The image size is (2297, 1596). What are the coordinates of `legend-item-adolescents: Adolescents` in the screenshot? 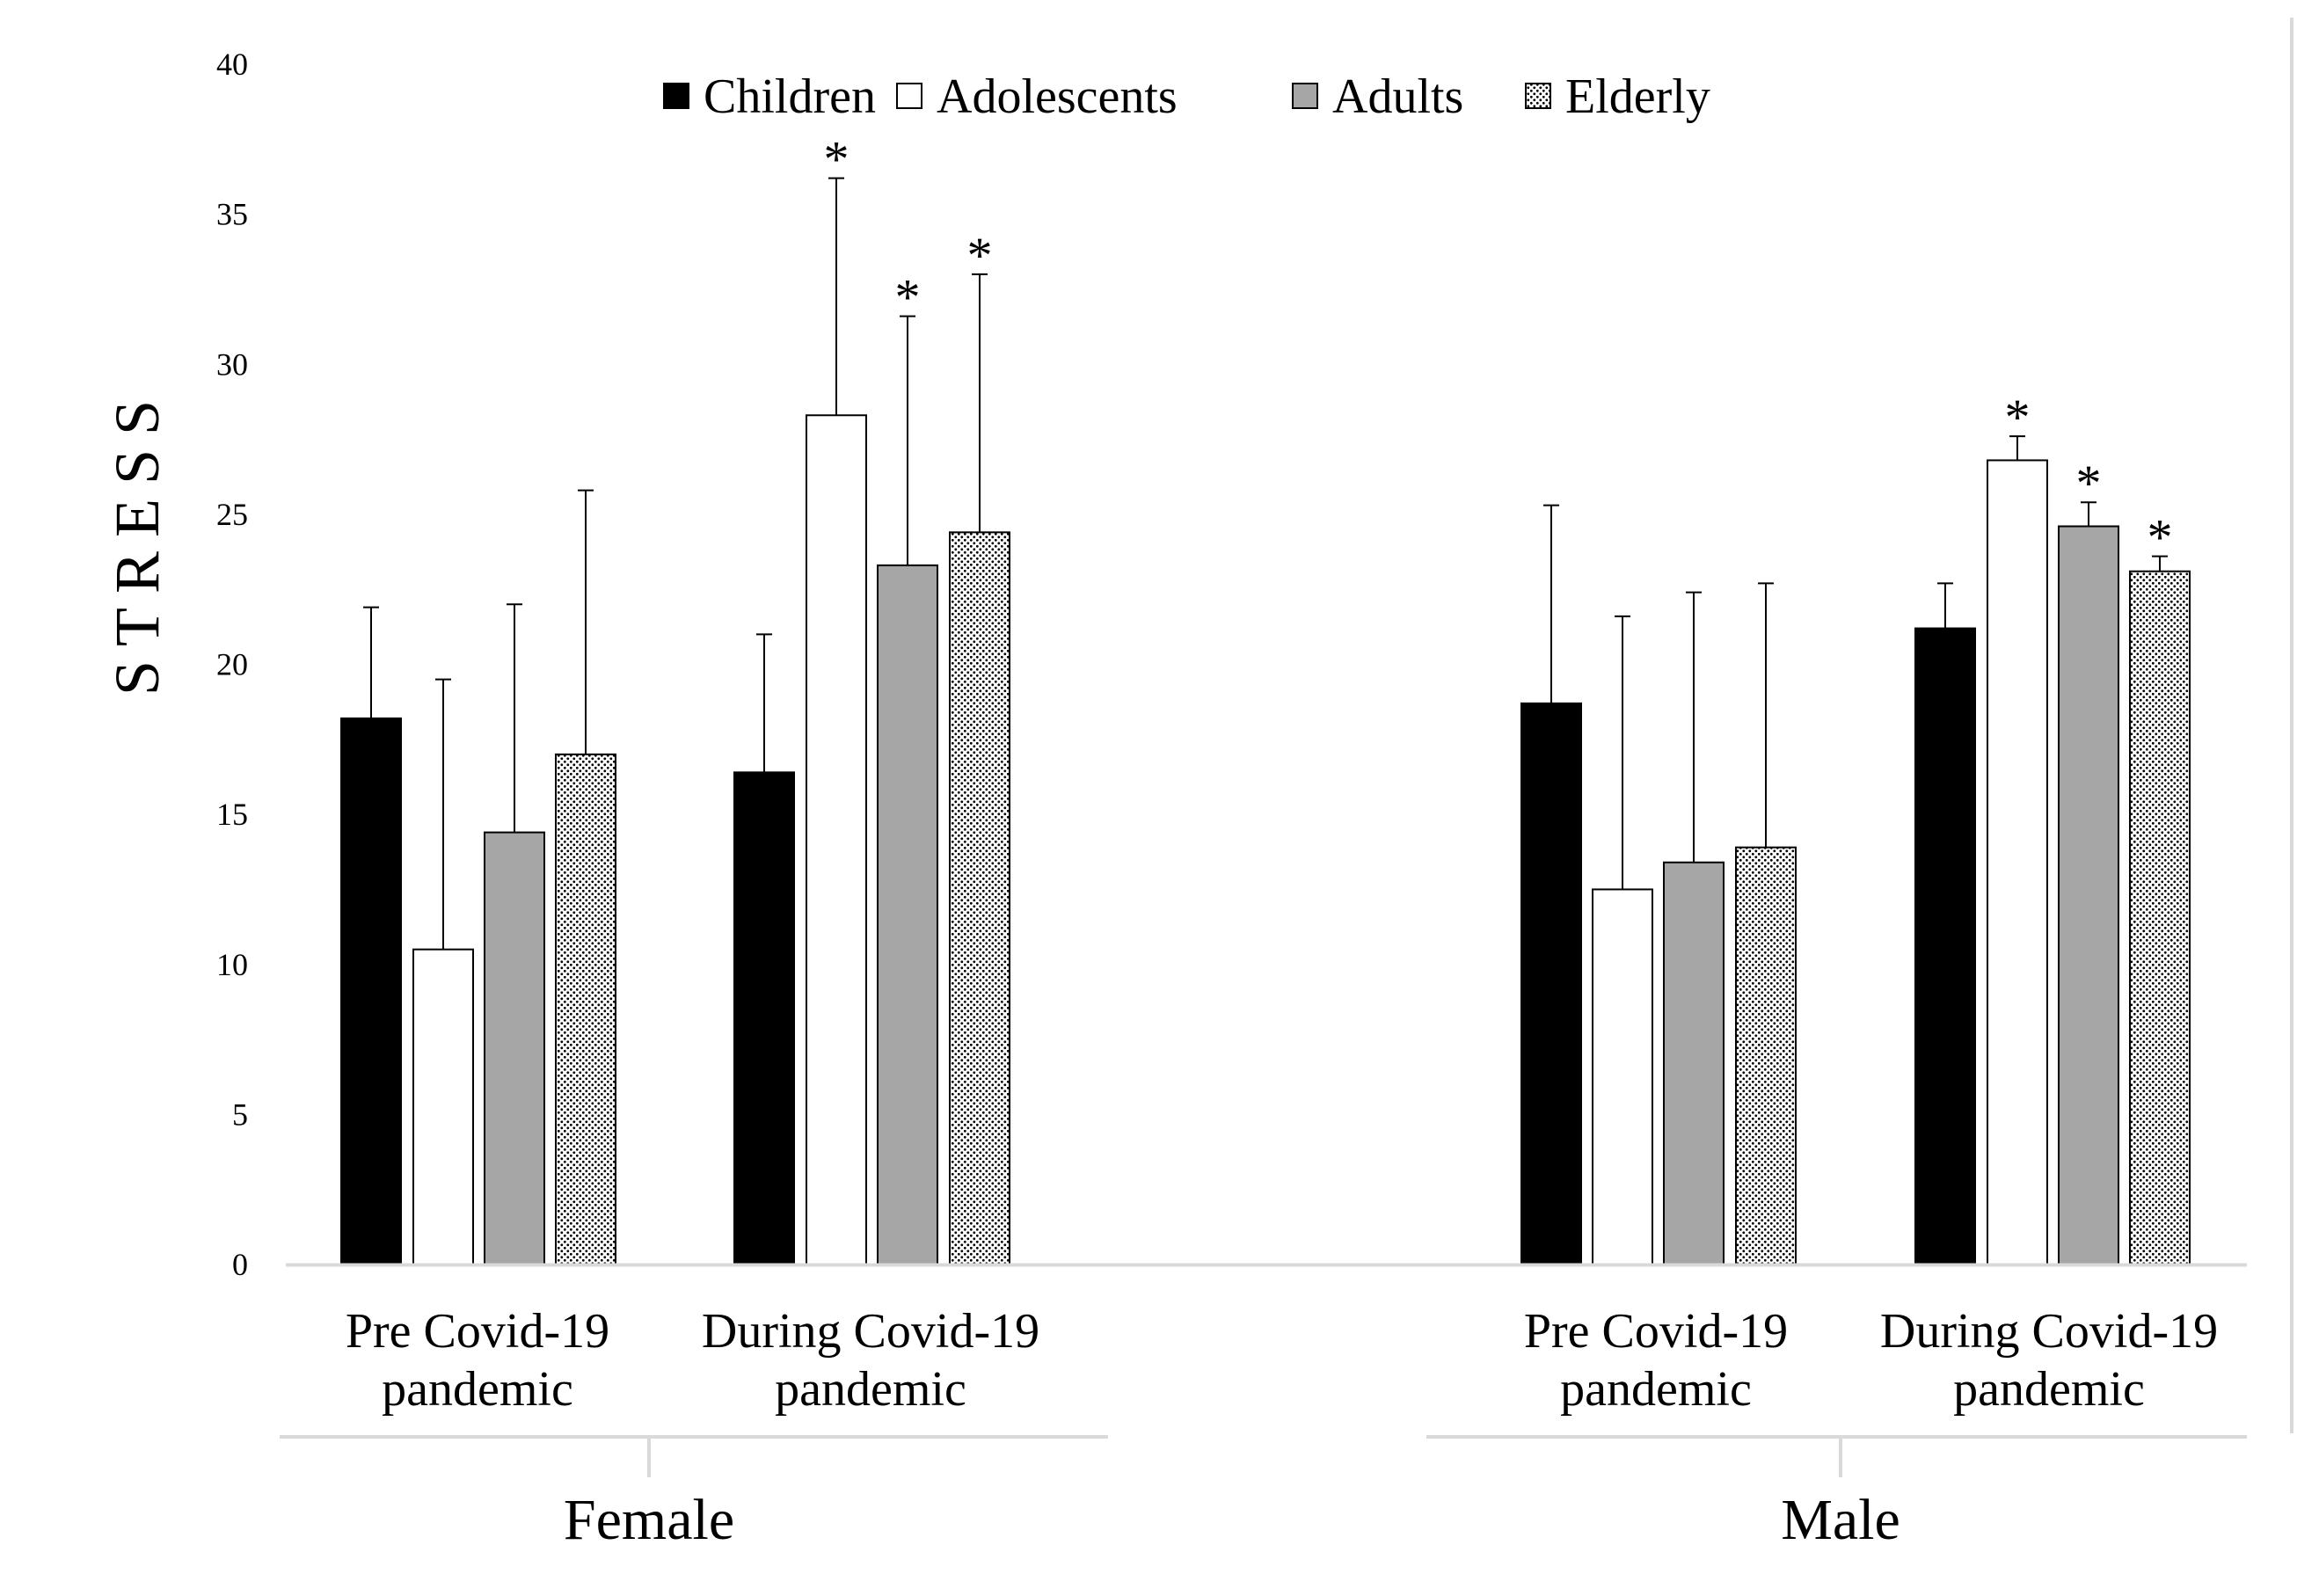 It's located at (1037, 96).